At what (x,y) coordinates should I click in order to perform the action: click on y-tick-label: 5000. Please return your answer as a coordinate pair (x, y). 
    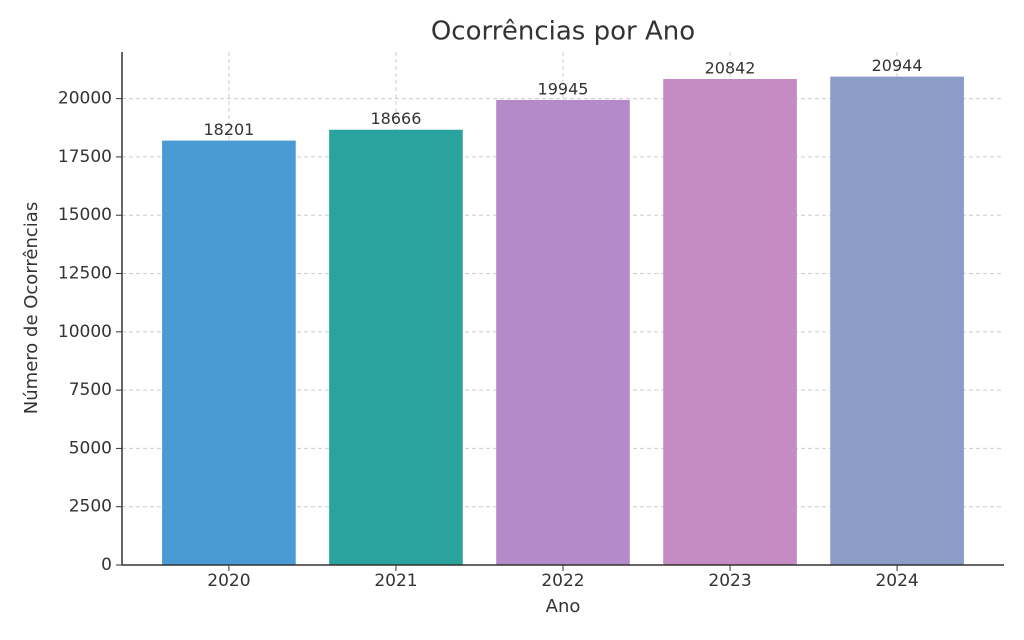
    Looking at the image, I should click on (90, 448).